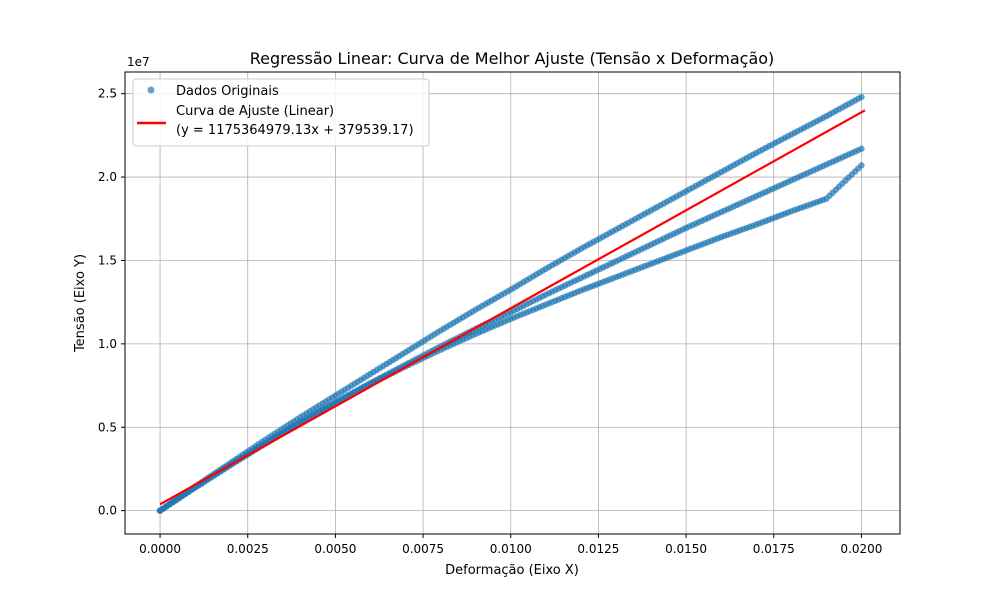 The image size is (1000, 600). Describe the element at coordinates (160, 549) in the screenshot. I see `x-tick-label: 0.0000` at that location.